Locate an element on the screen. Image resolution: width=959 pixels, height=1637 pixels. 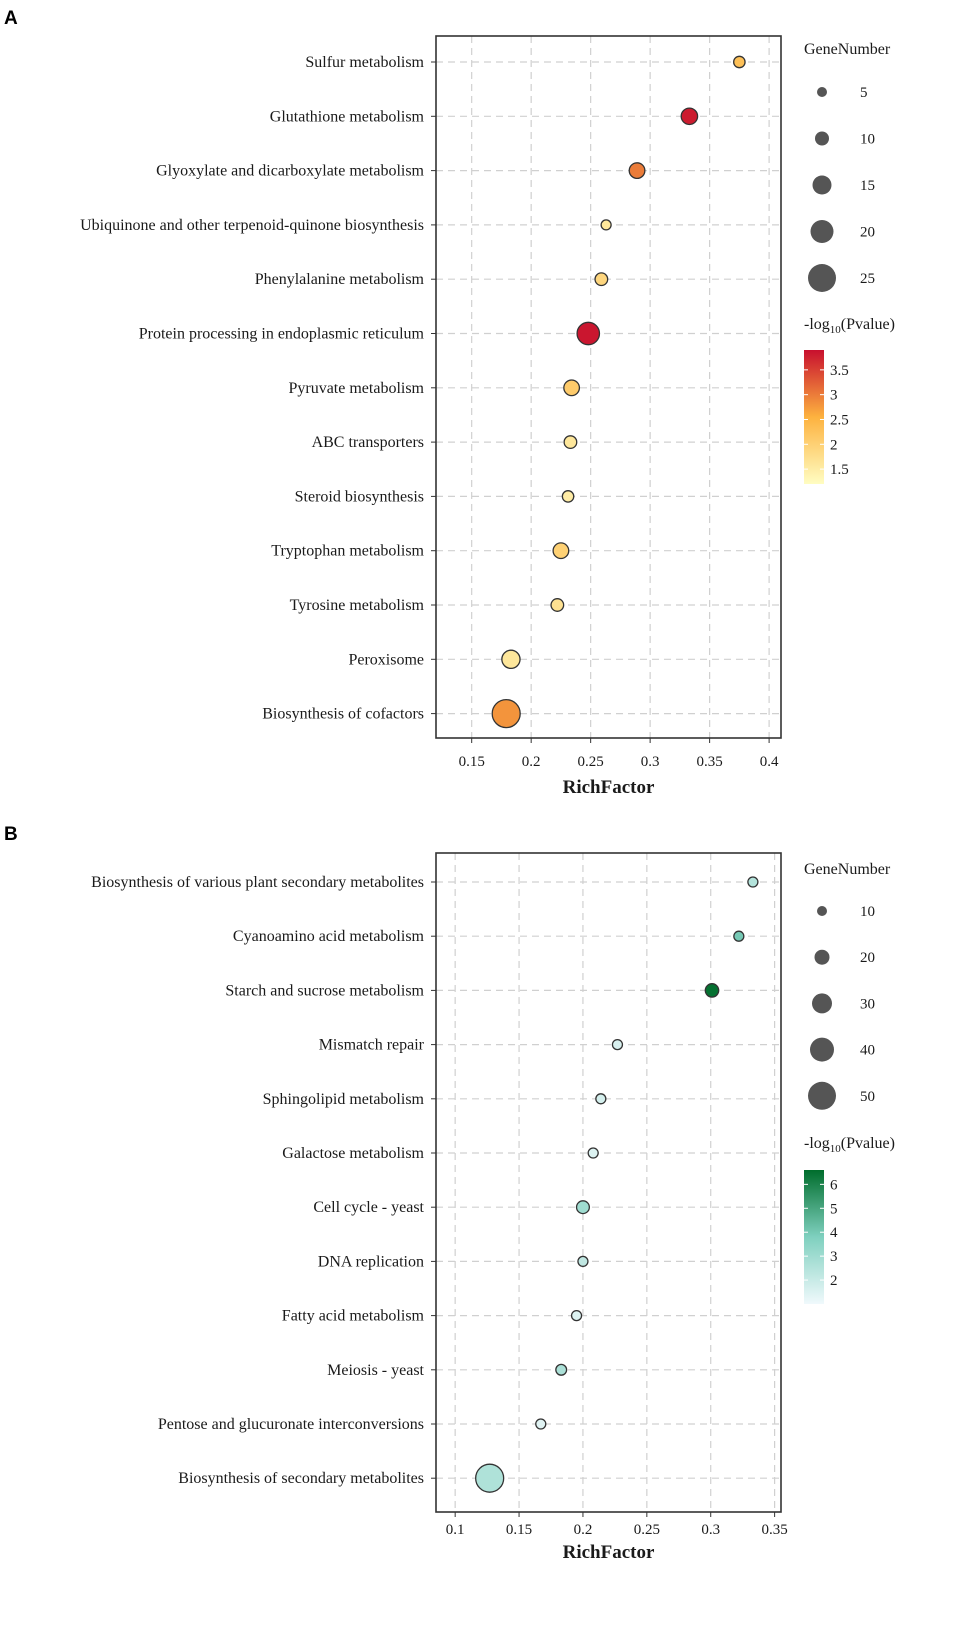
term-label: Cell cycle - yeast is located at coordinates (368, 1207).